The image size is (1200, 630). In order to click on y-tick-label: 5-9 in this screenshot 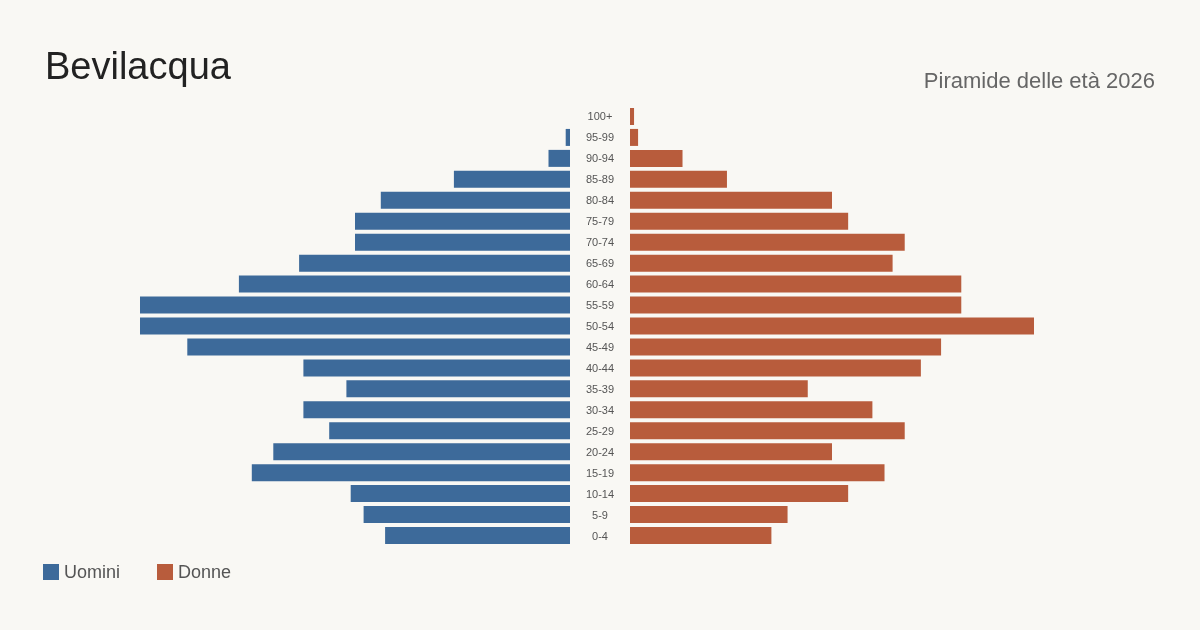, I will do `click(600, 514)`.